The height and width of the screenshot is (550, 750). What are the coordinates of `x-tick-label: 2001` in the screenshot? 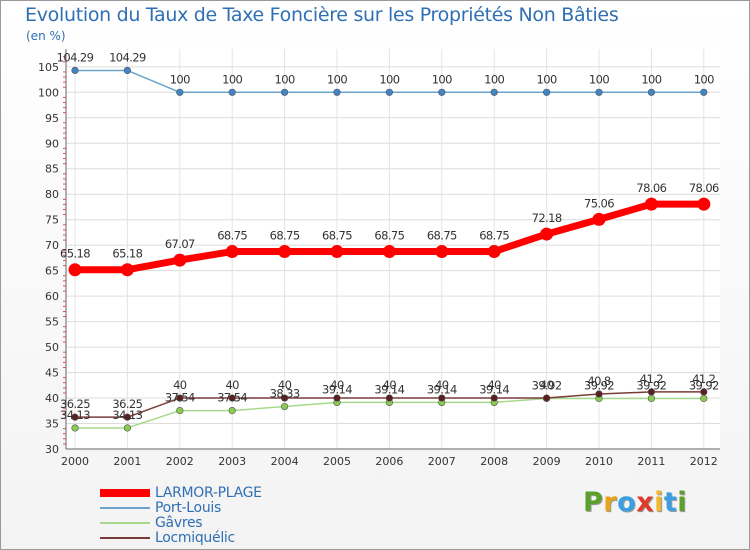 It's located at (127, 461).